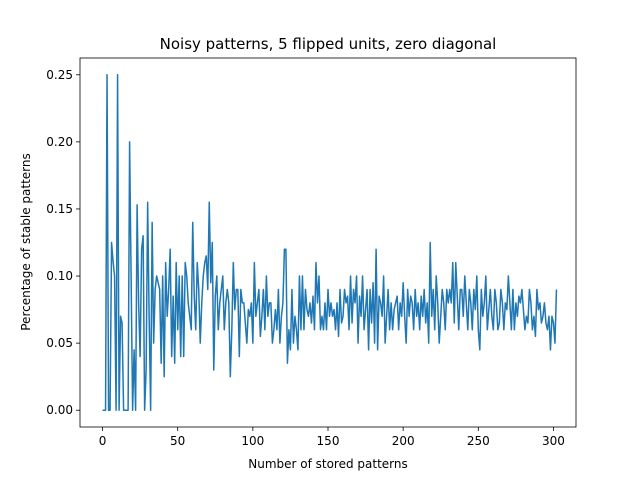  What do you see at coordinates (59, 410) in the screenshot?
I see `y-tick-label: 0.00` at bounding box center [59, 410].